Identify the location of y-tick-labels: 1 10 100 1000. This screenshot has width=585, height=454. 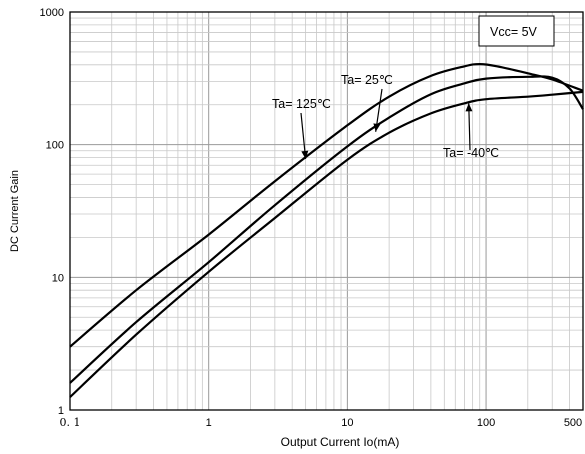
(52, 212).